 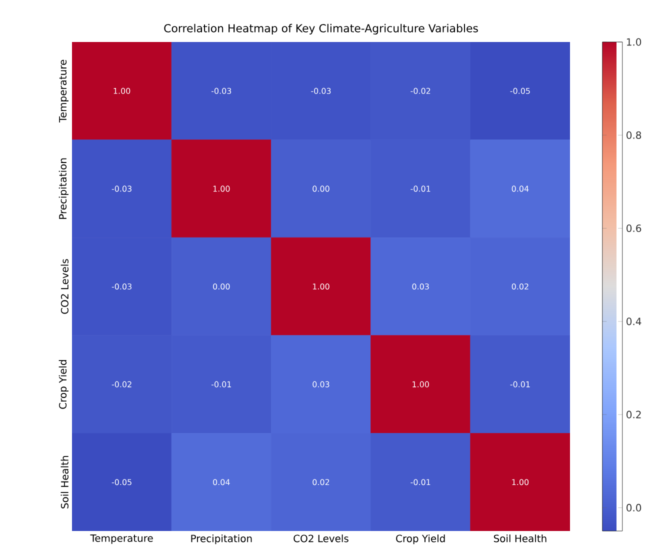 What do you see at coordinates (321, 538) in the screenshot?
I see `x-tick-label: CO2 Levels` at bounding box center [321, 538].